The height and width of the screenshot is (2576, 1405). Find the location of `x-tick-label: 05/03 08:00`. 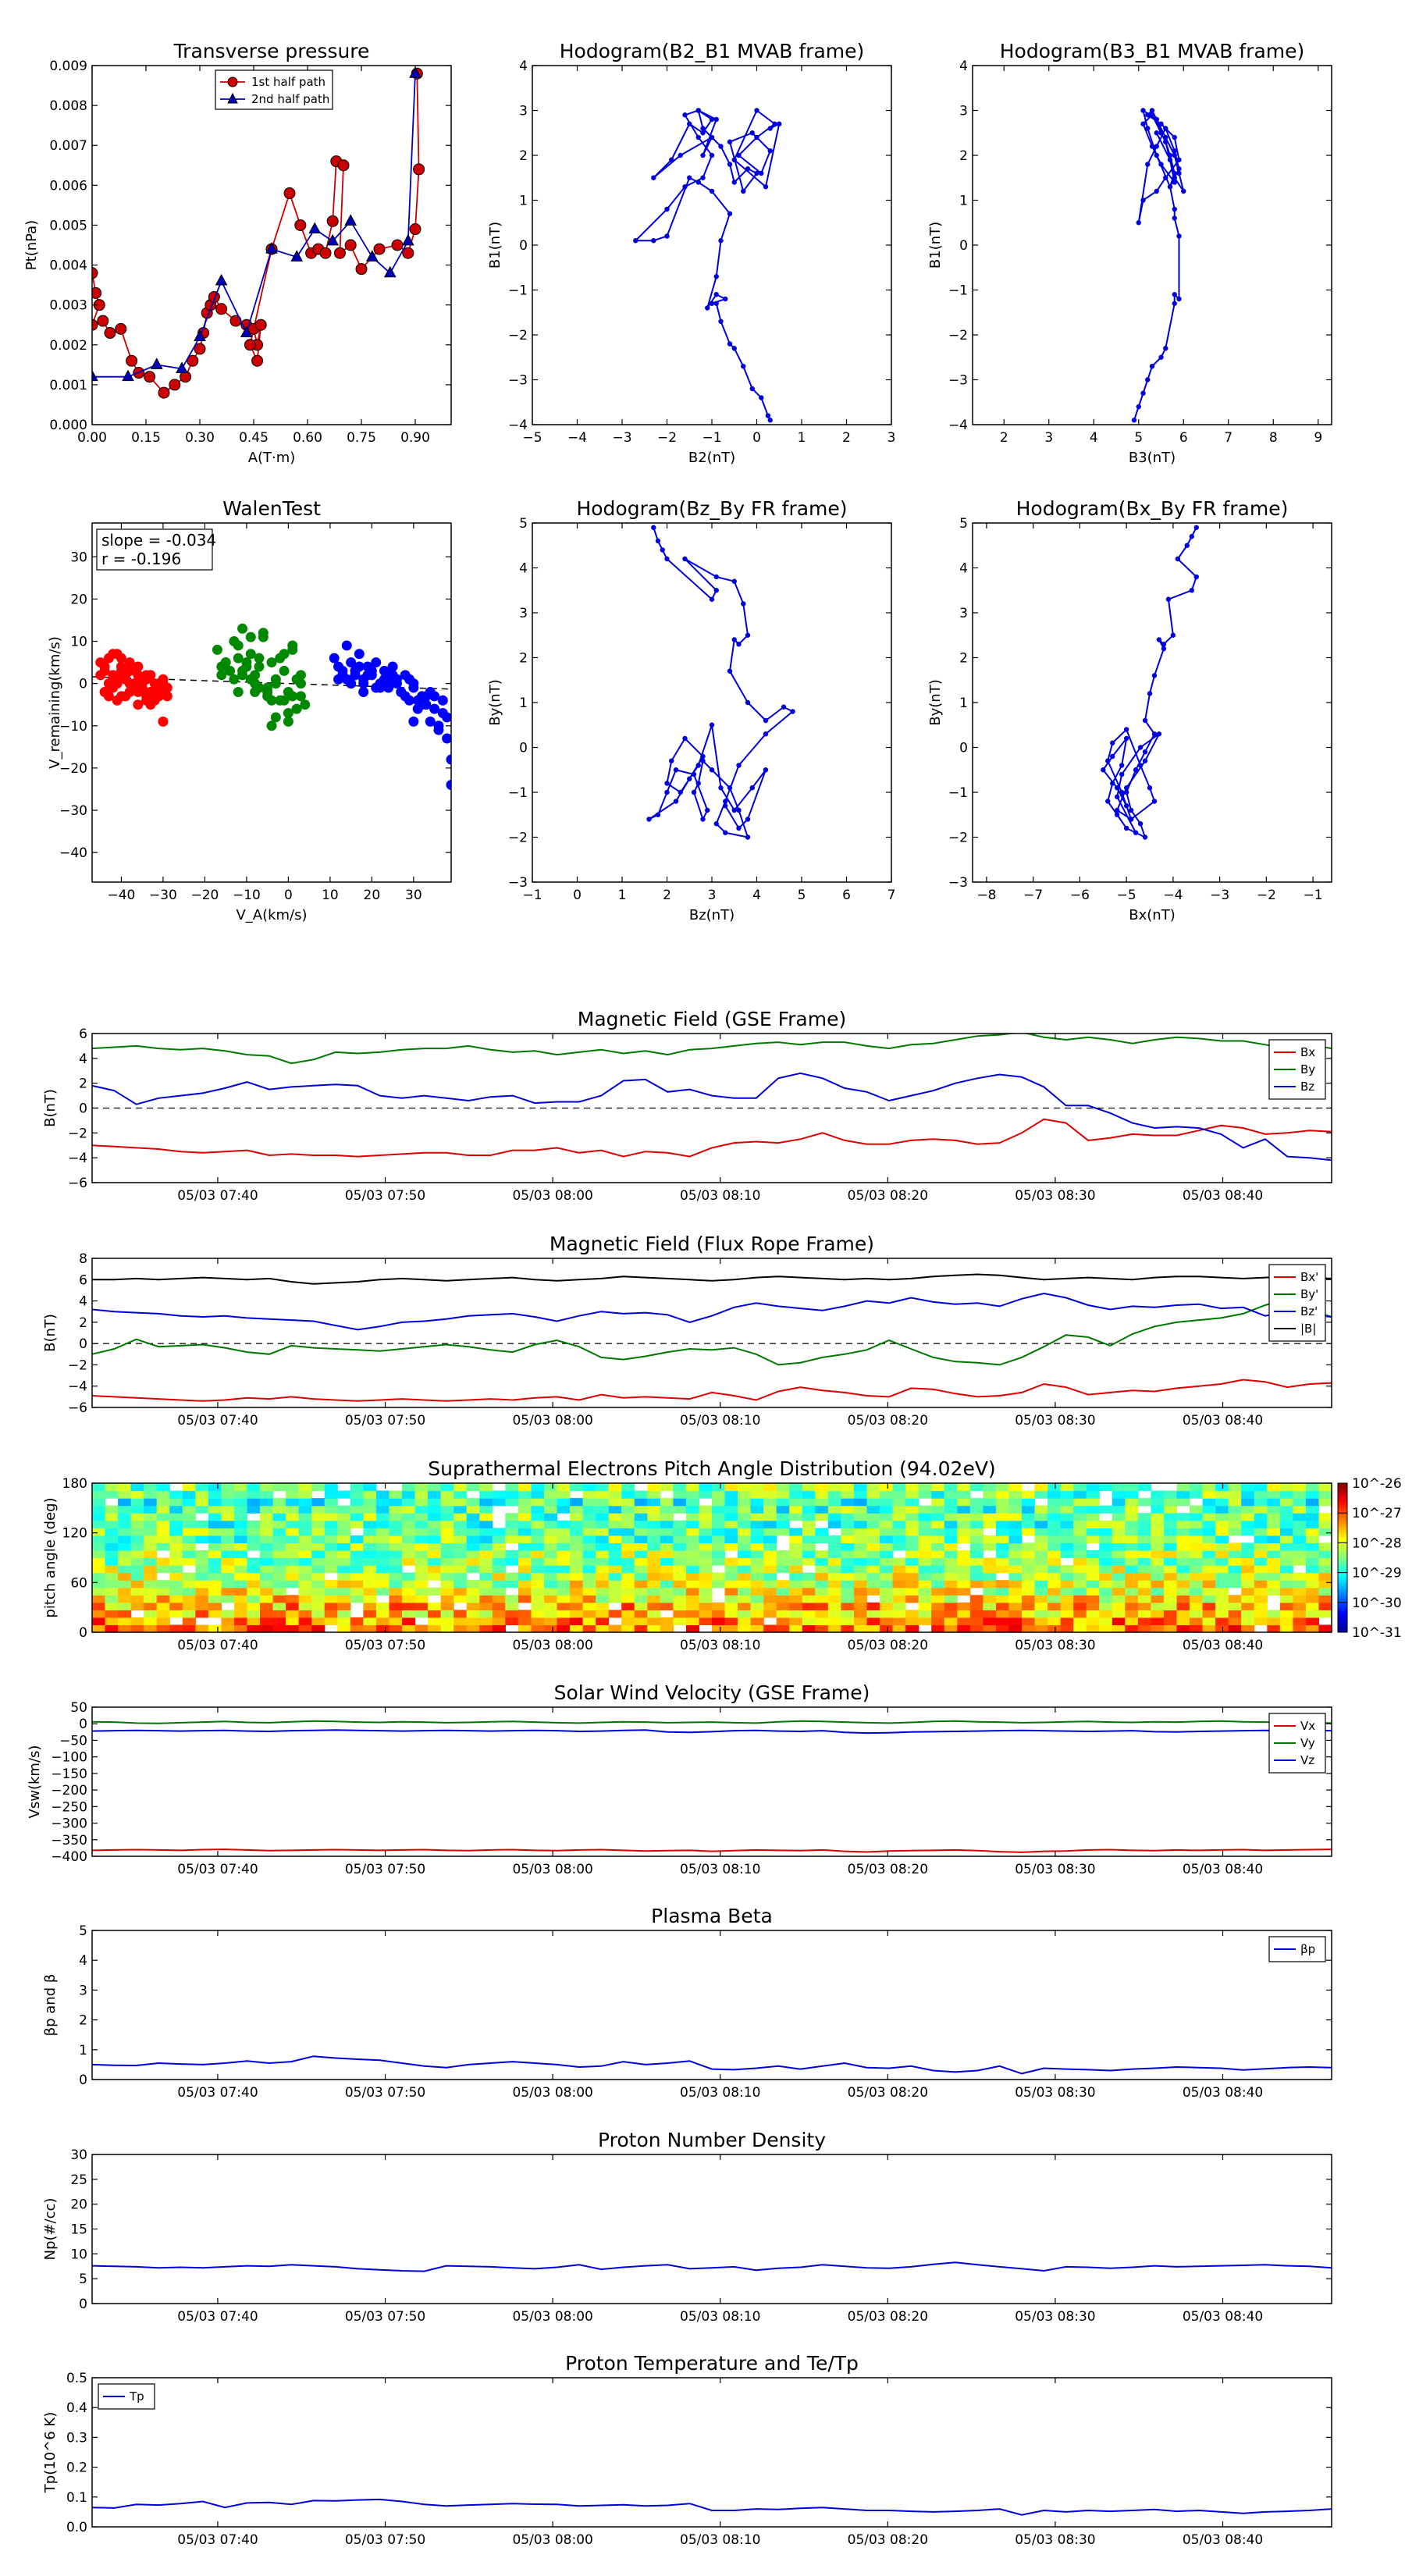

x-tick-label: 05/03 08:00 is located at coordinates (552, 1196).